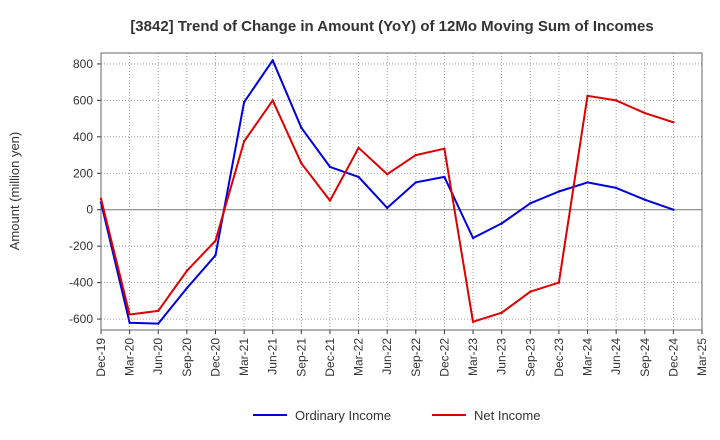  What do you see at coordinates (158, 356) in the screenshot?
I see `x-tick-label: Jun-20` at bounding box center [158, 356].